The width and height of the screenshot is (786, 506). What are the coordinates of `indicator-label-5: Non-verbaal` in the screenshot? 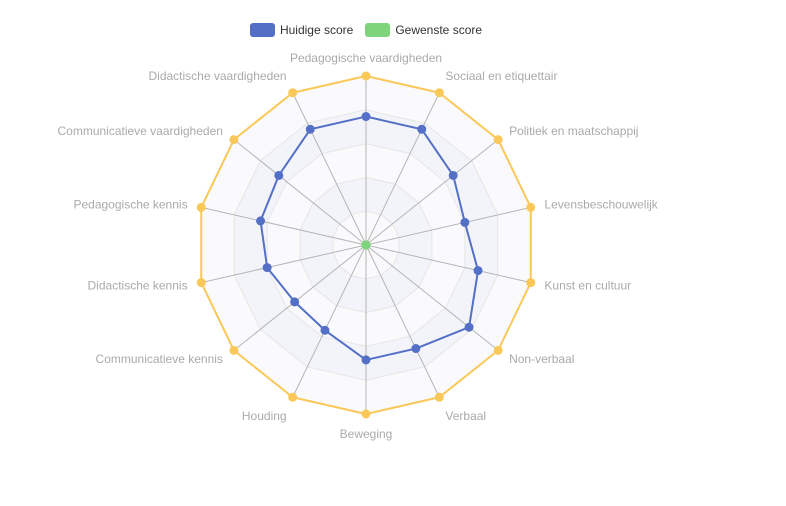 It's located at (541, 359).